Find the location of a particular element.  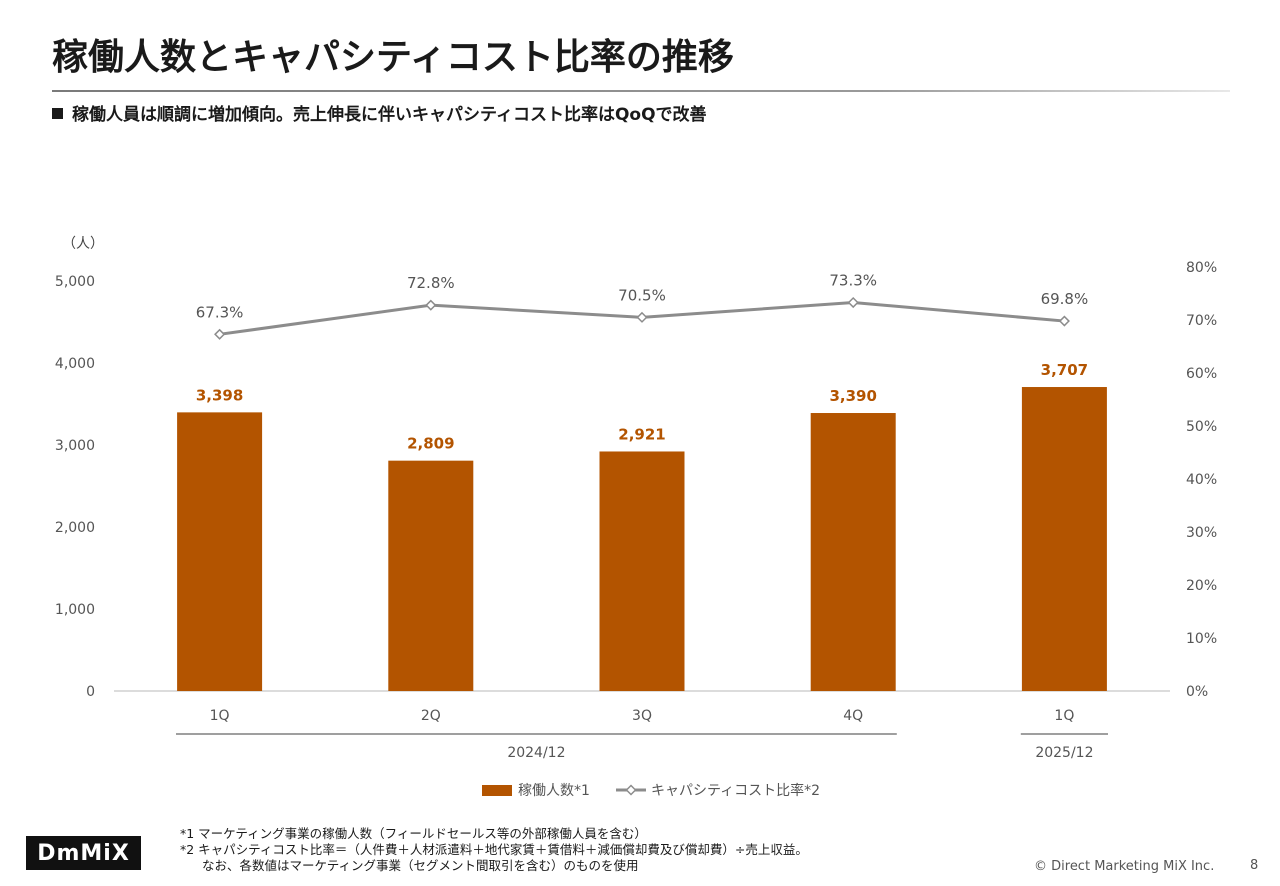

legend-line-marker is located at coordinates (631, 790).